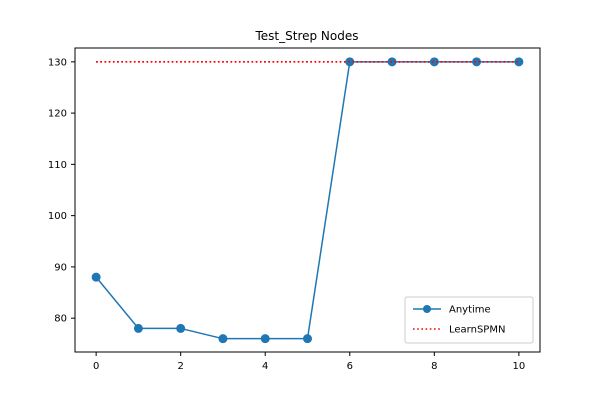 This screenshot has width=600, height=400. Describe the element at coordinates (96, 366) in the screenshot. I see `x-tick-label: 0` at that location.